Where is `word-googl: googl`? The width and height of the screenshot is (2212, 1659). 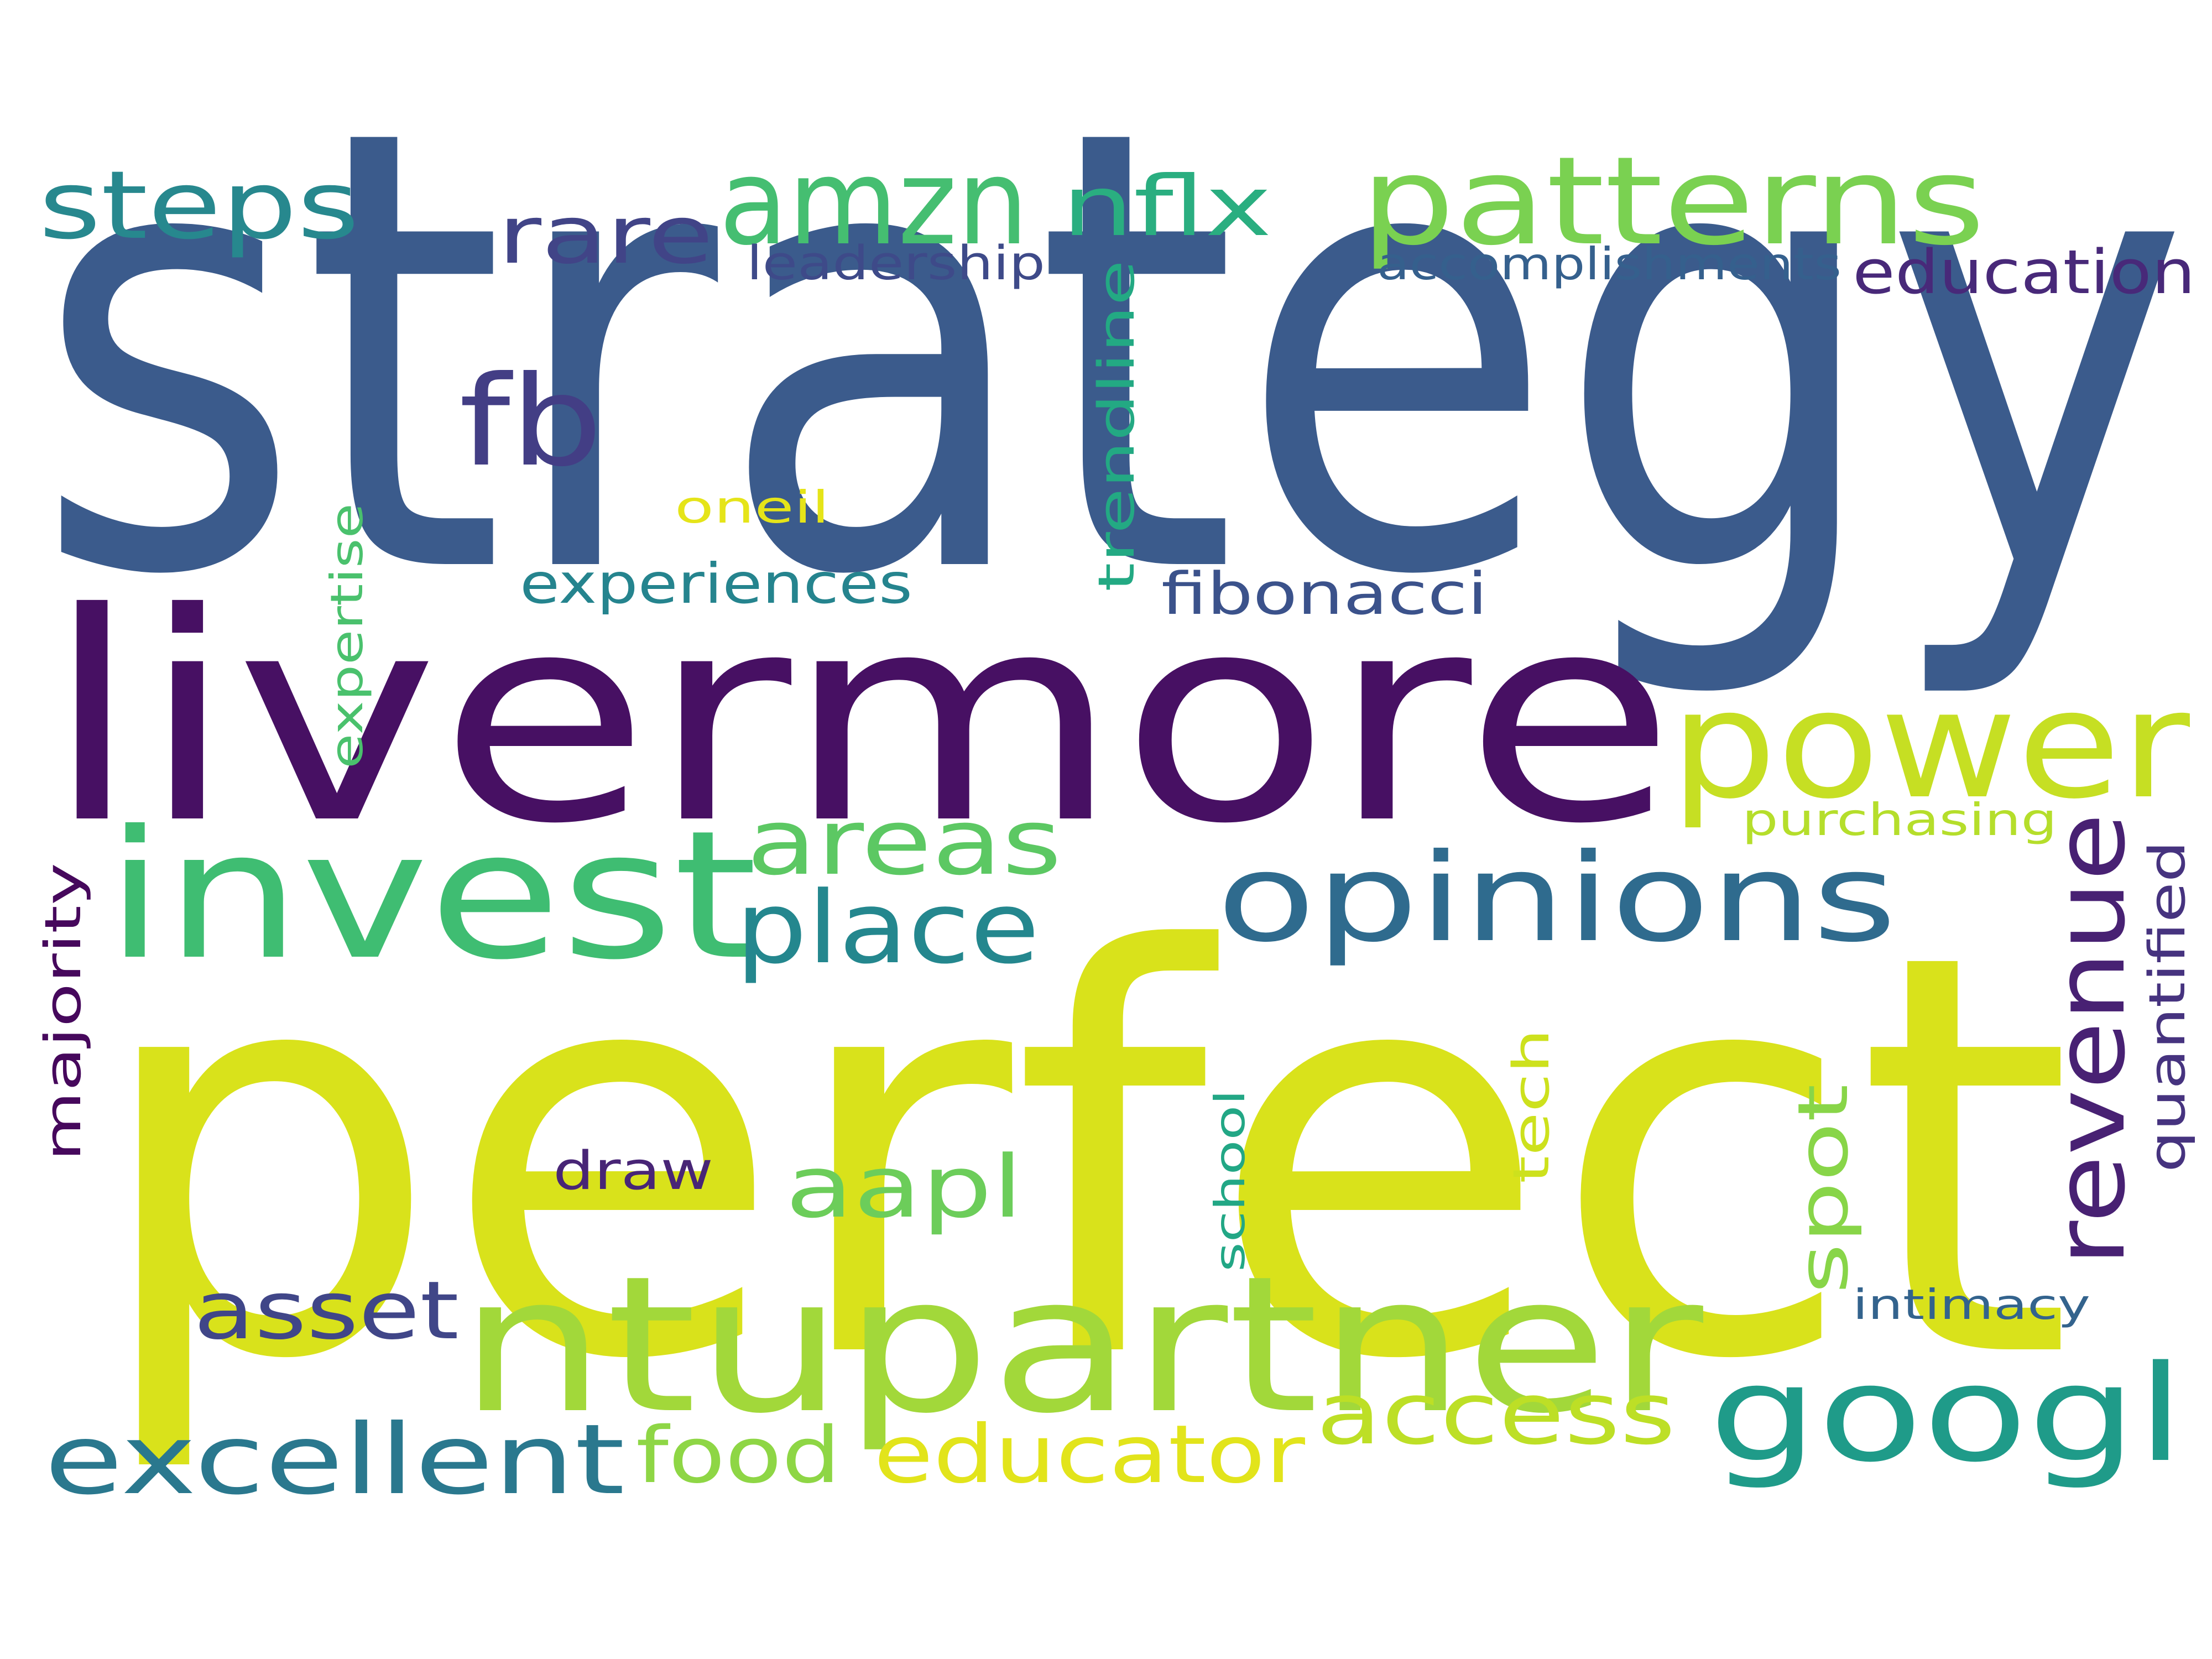 word-googl: googl is located at coordinates (1947, 1414).